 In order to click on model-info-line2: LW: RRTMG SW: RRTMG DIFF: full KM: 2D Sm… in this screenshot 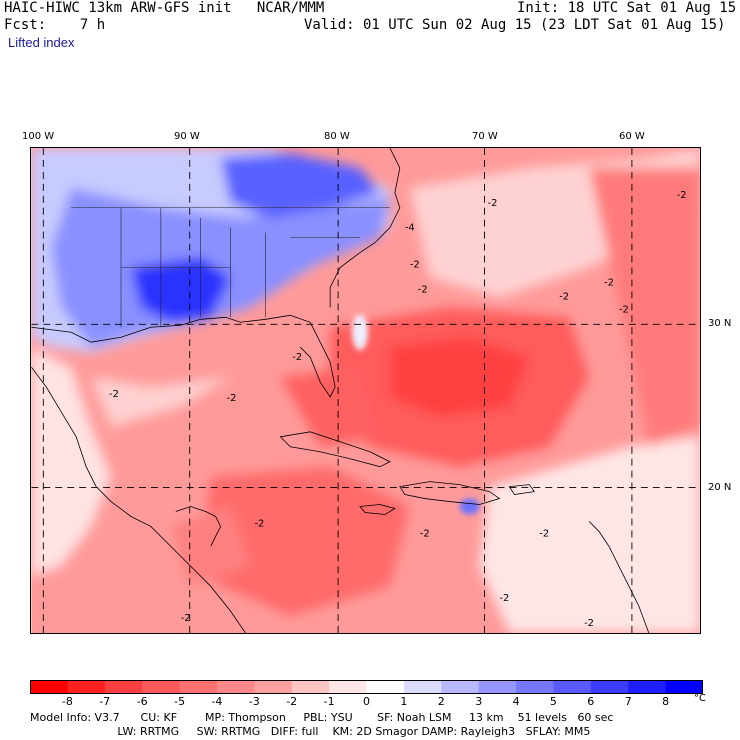, I will do `click(310, 731)`.